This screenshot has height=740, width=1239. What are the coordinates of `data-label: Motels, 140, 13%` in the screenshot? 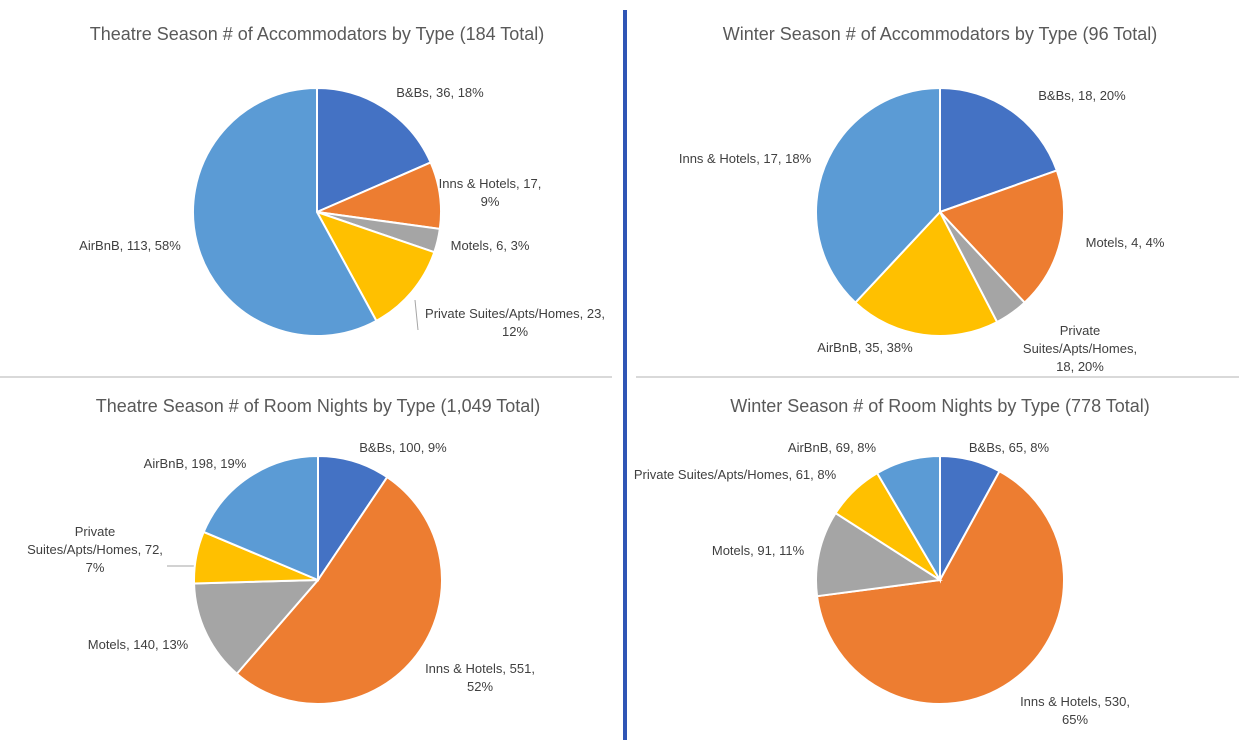 It's located at (138, 644).